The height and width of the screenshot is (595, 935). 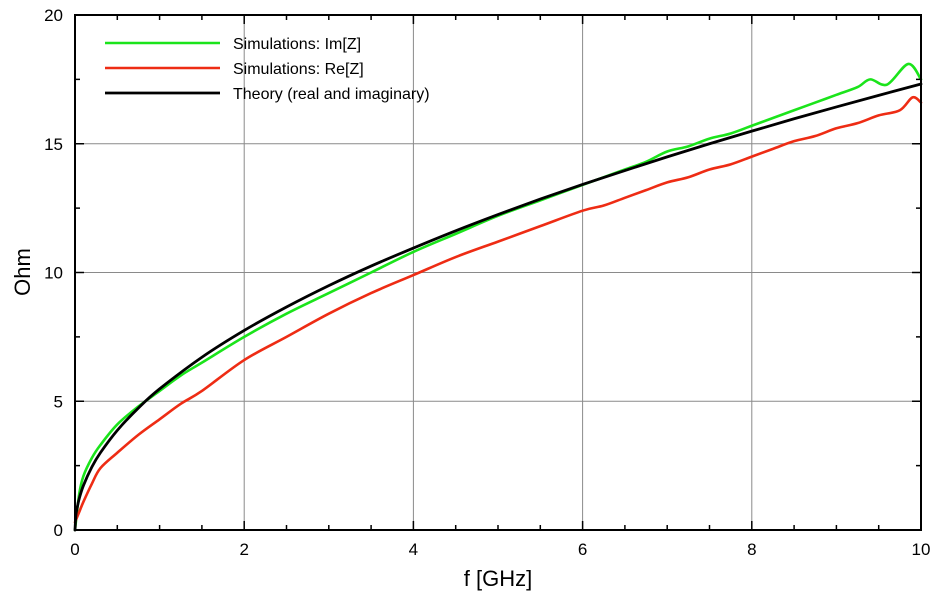 I want to click on y-tick-label: 10, so click(x=53, y=273).